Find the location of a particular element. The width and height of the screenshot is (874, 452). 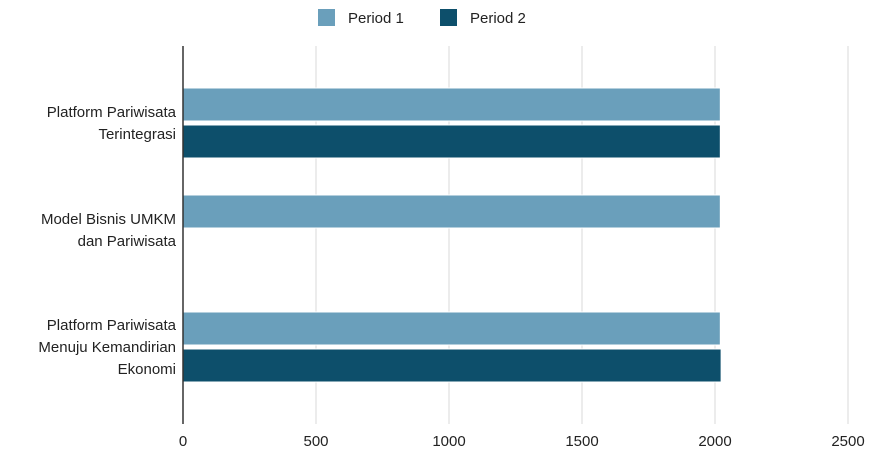

x-tick-label: 2000 is located at coordinates (714, 441).